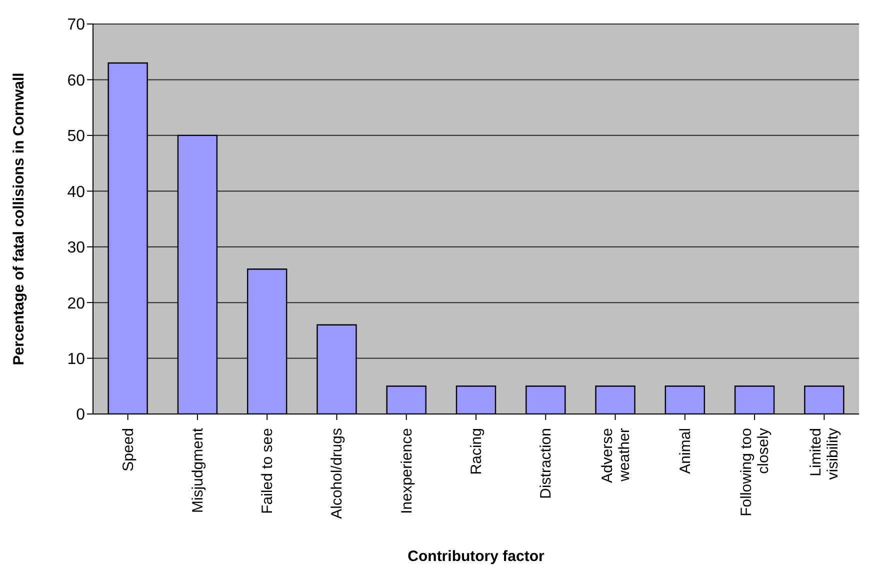 Image resolution: width=887 pixels, height=577 pixels. What do you see at coordinates (407, 471) in the screenshot?
I see `x-tick-label: Inexperience` at bounding box center [407, 471].